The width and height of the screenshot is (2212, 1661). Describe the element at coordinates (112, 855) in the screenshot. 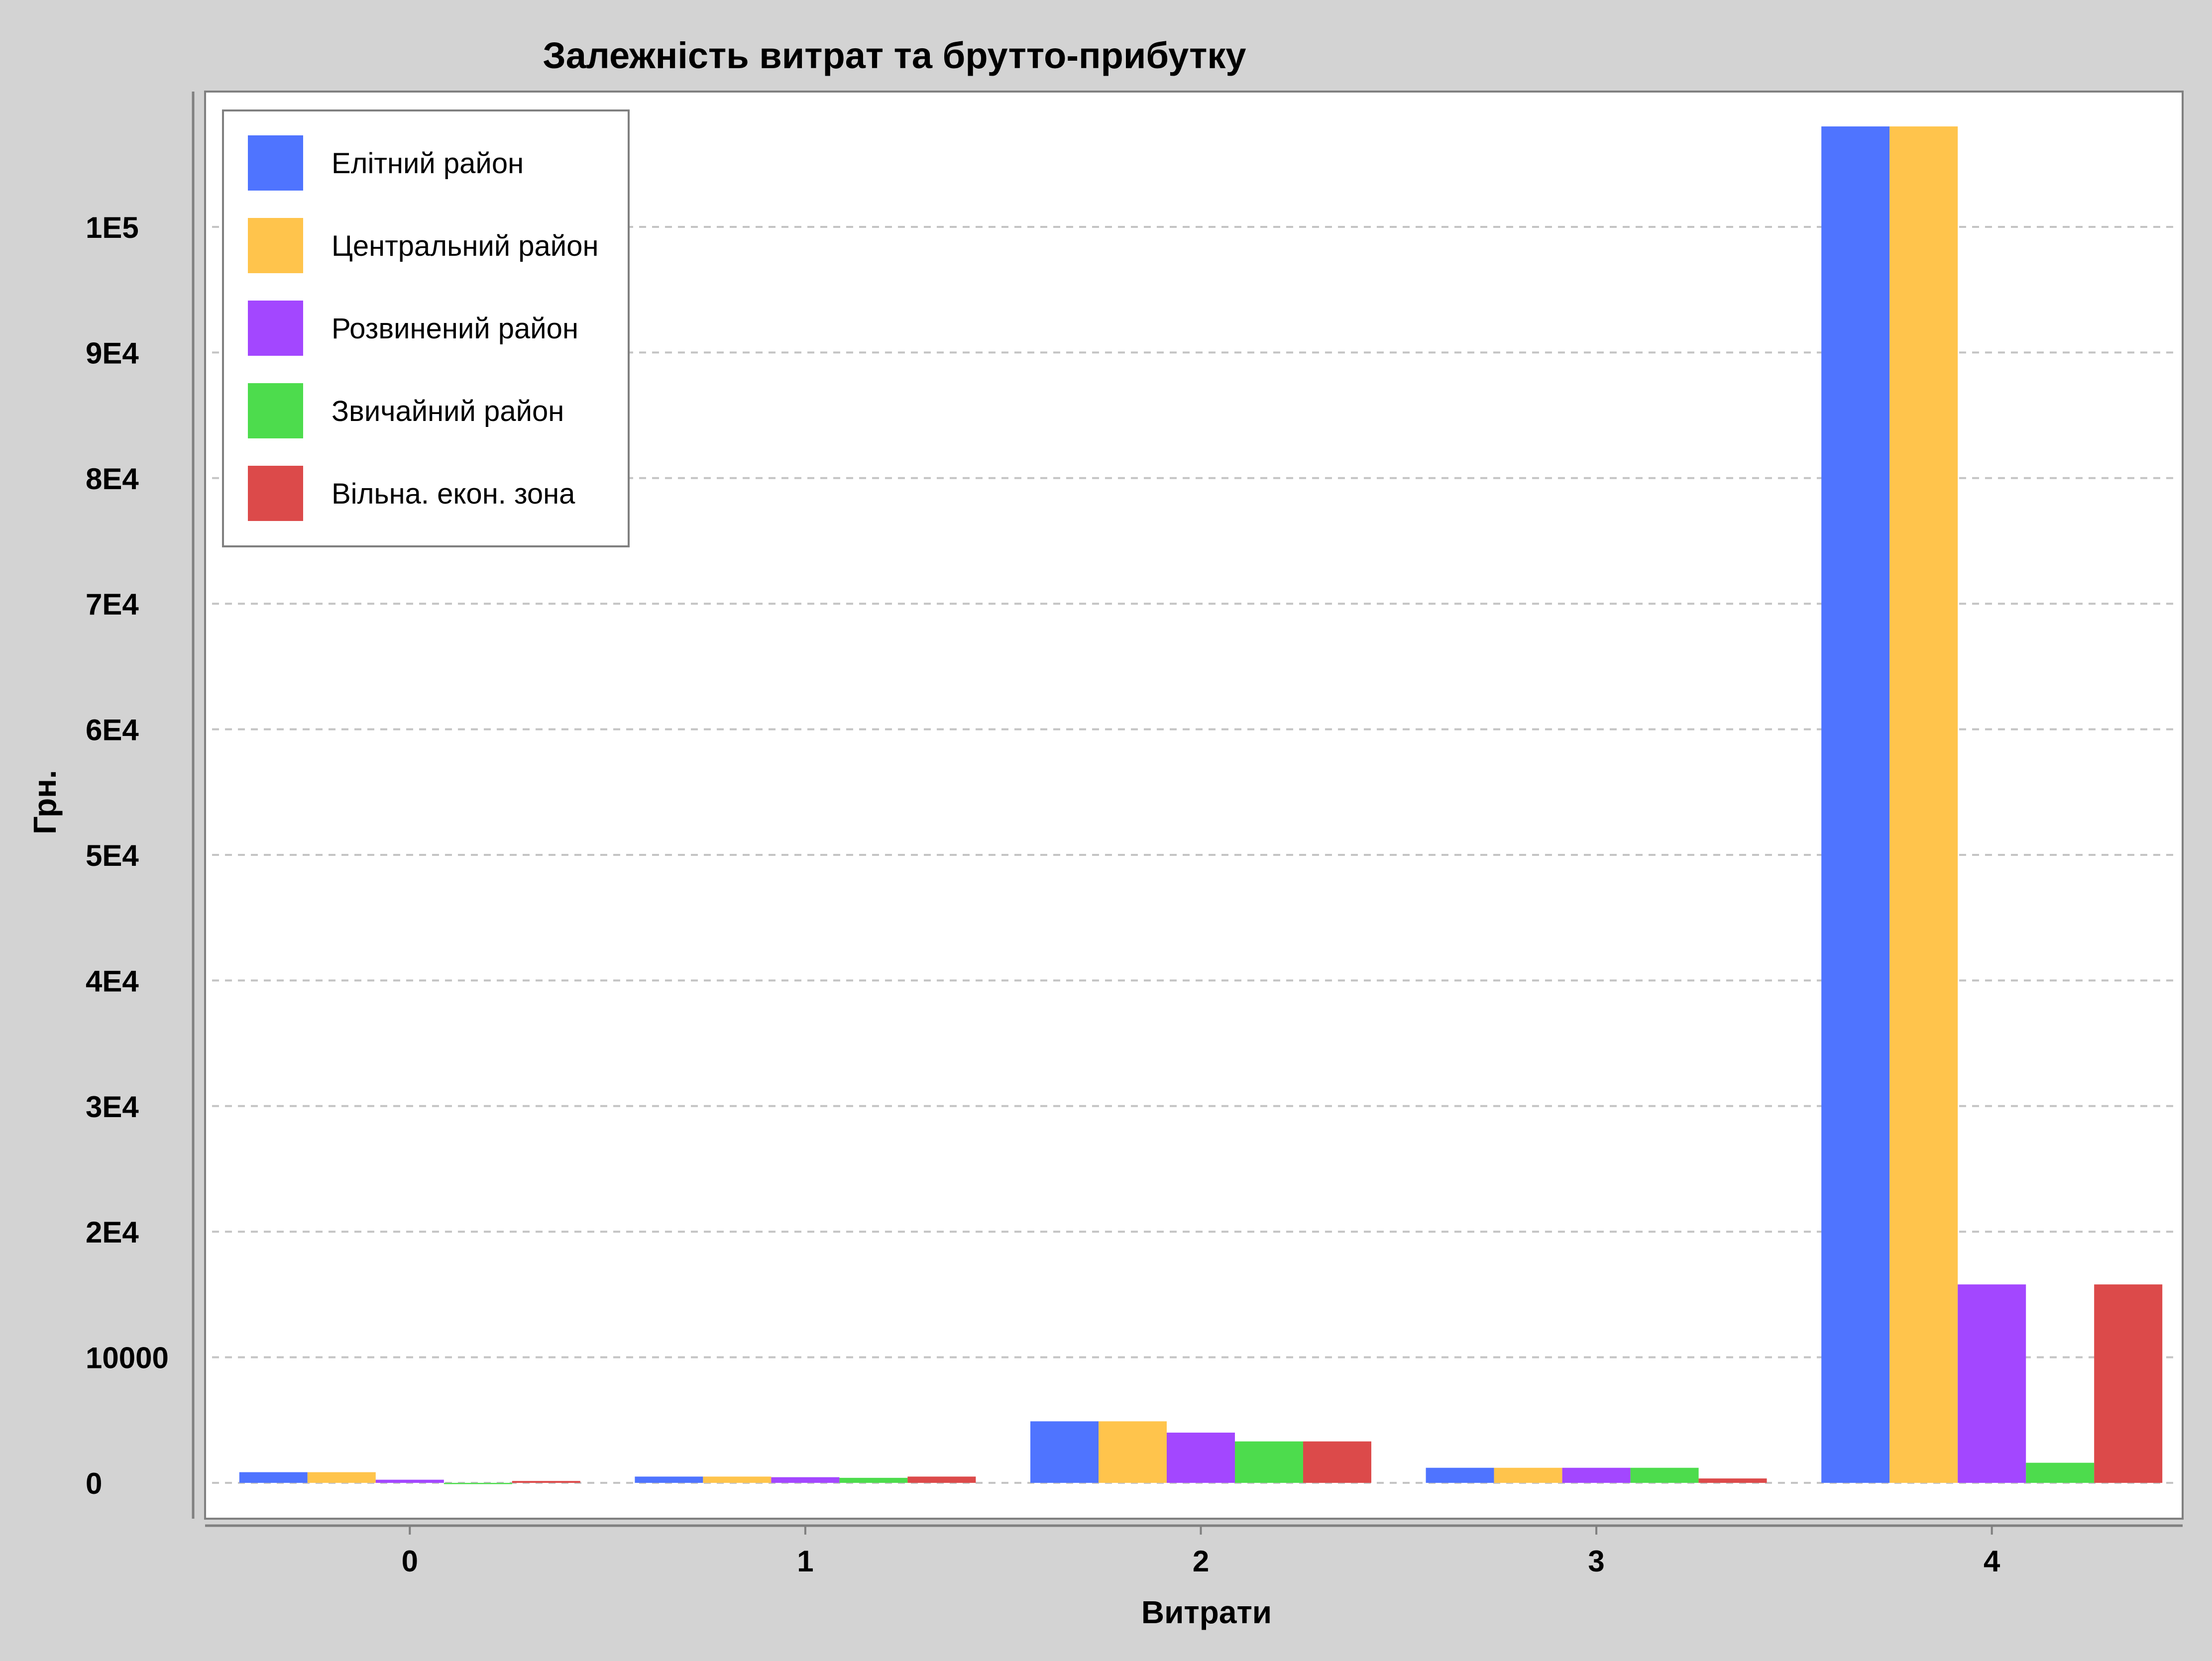

I see `y-tick-label: 5E4` at that location.